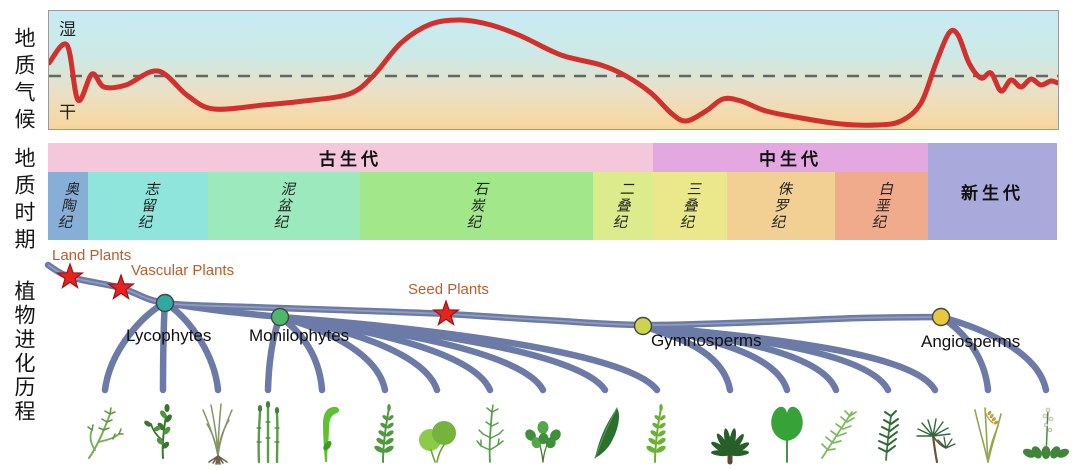 This screenshot has width=1080, height=470. Describe the element at coordinates (935, 433) in the screenshot. I see `plant-icon-pine-needles` at that location.